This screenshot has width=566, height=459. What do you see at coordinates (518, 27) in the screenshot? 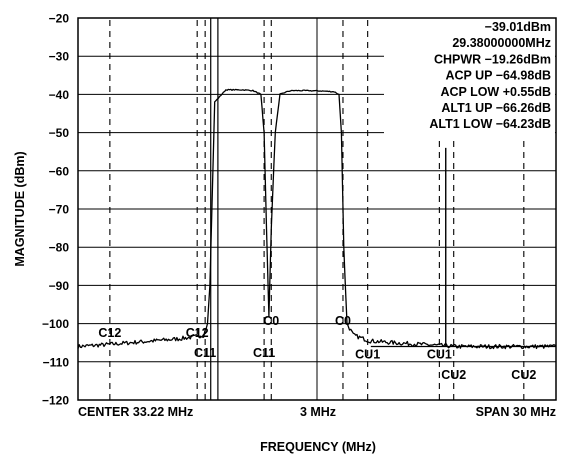
I see `readout-row: −39.01dBm` at bounding box center [518, 27].